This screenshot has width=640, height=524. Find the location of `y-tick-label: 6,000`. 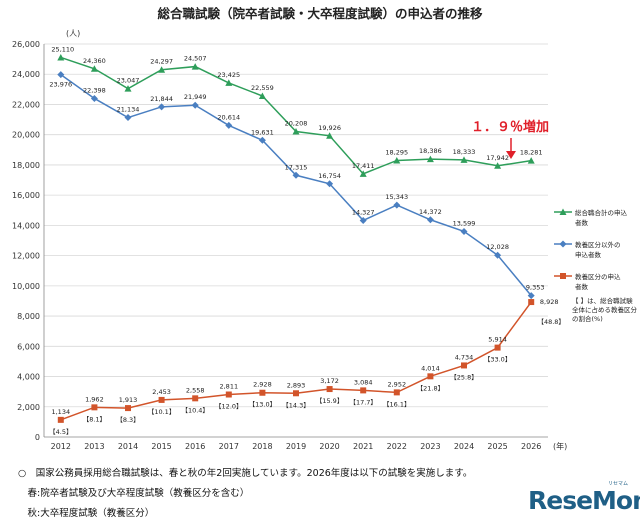

y-tick-label: 6,000 is located at coordinates (28, 346).